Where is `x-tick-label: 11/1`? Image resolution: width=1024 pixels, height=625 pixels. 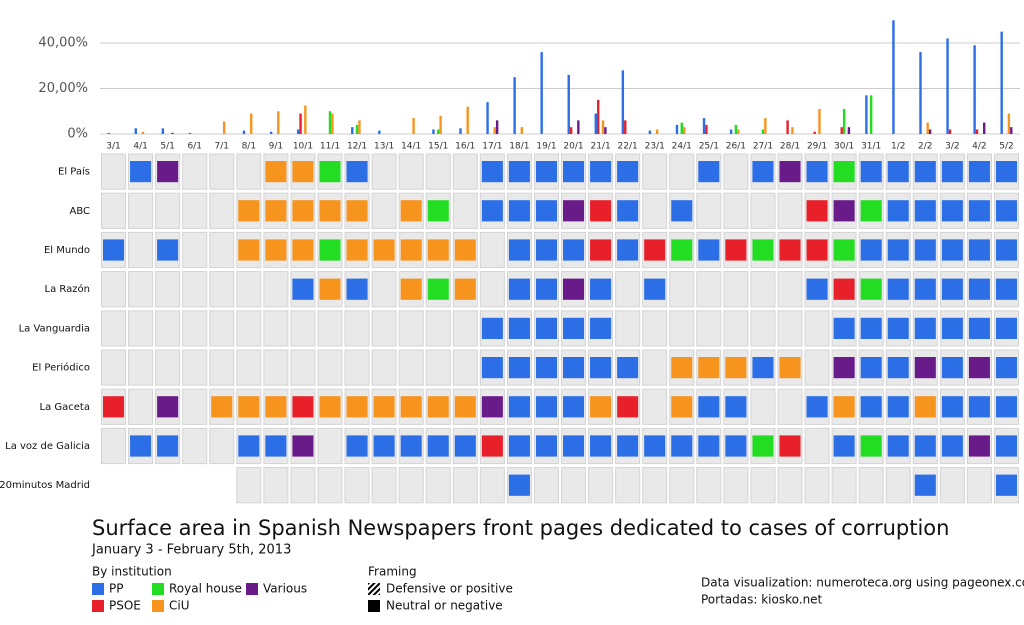
x-tick-label: 11/1 is located at coordinates (330, 147).